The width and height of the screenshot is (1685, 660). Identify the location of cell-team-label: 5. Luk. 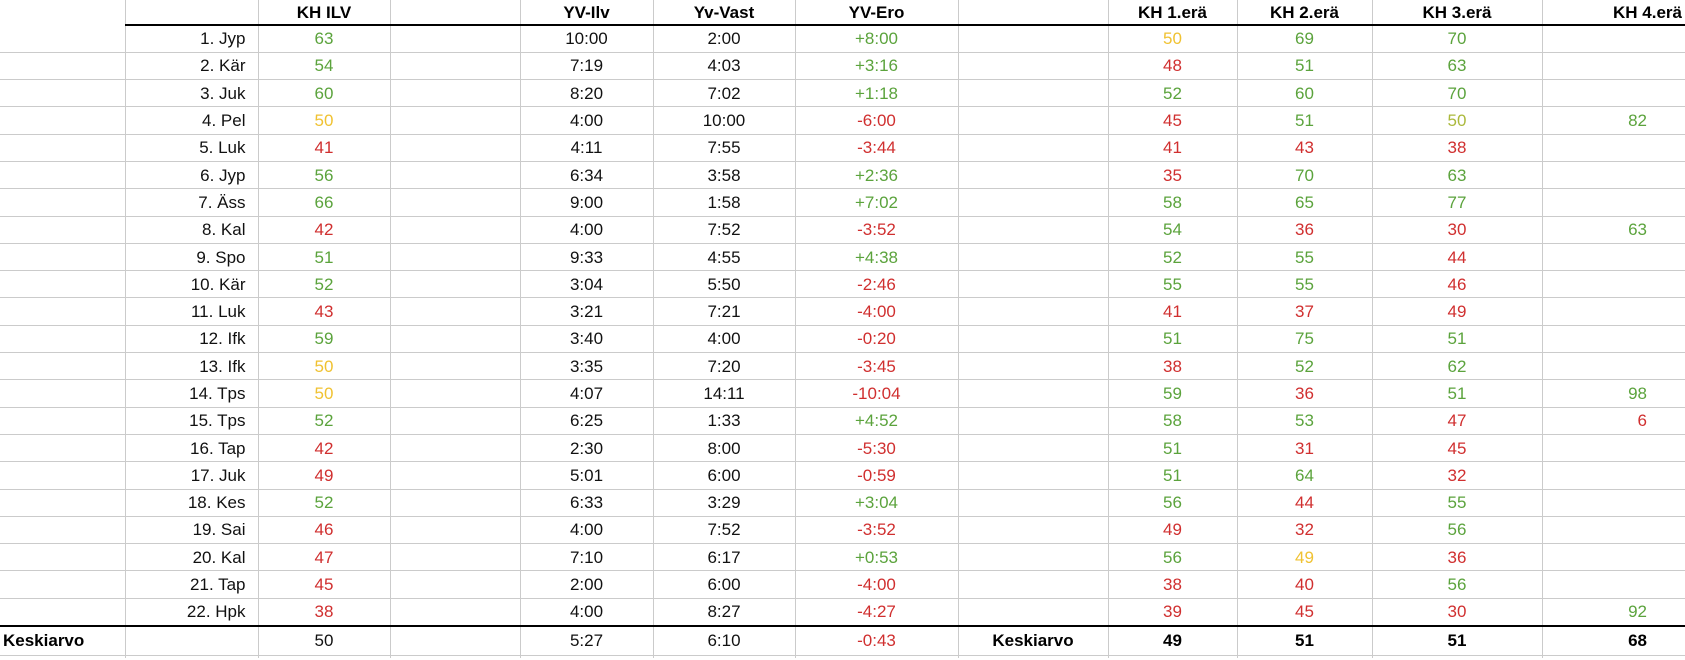
(192, 148).